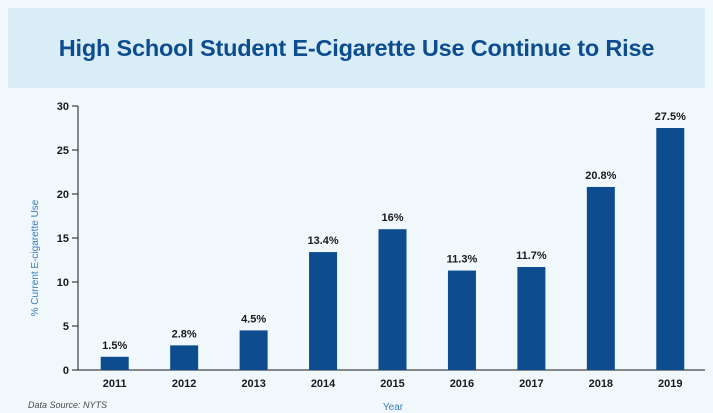  I want to click on bar-2014, so click(323, 311).